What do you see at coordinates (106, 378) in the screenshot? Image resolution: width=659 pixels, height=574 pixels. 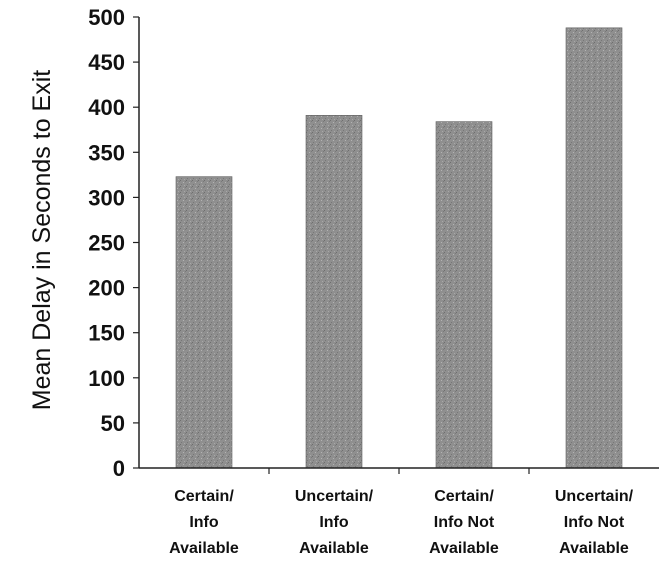 I see `y-tick-label: 100` at bounding box center [106, 378].